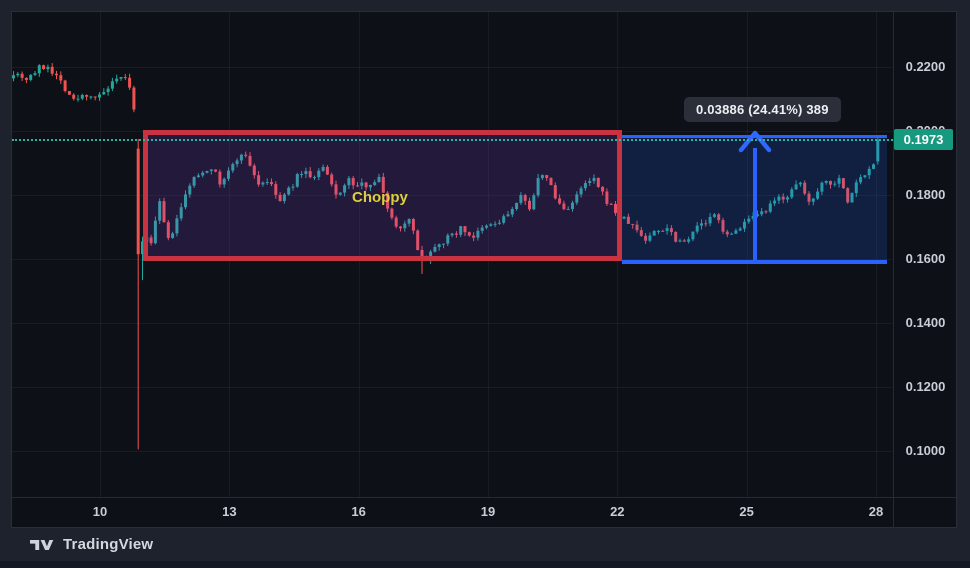 Image resolution: width=970 pixels, height=568 pixels. I want to click on price-tick-label: 0.1000, so click(925, 450).